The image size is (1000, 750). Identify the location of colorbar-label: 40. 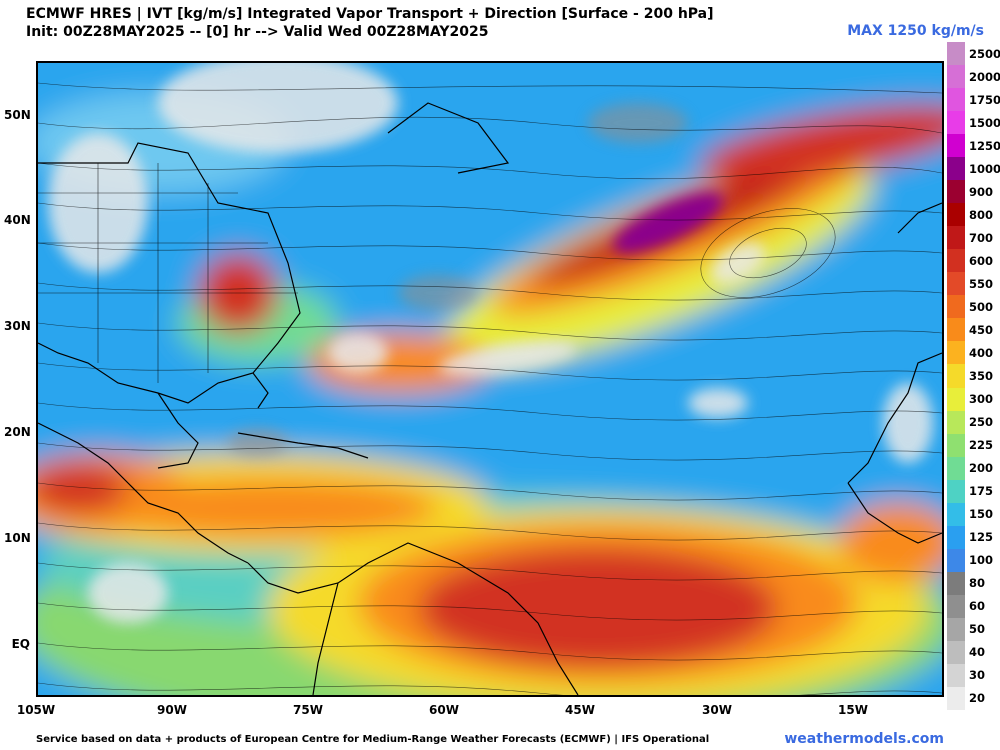
(977, 652).